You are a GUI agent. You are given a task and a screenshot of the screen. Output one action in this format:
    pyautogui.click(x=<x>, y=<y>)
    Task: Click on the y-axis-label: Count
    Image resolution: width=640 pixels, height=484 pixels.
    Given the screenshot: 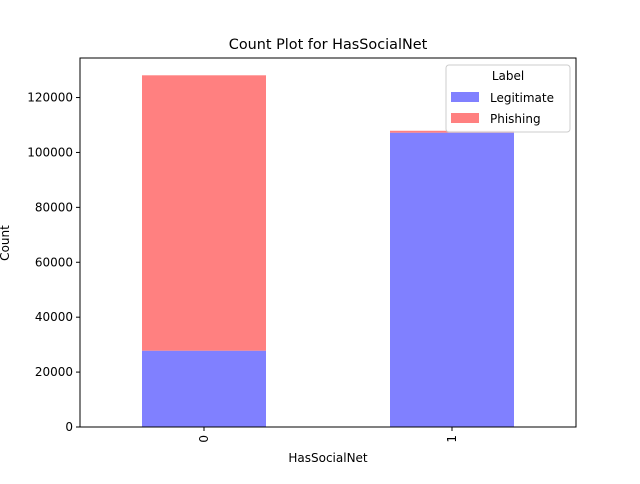 What is the action you would take?
    pyautogui.click(x=6, y=243)
    